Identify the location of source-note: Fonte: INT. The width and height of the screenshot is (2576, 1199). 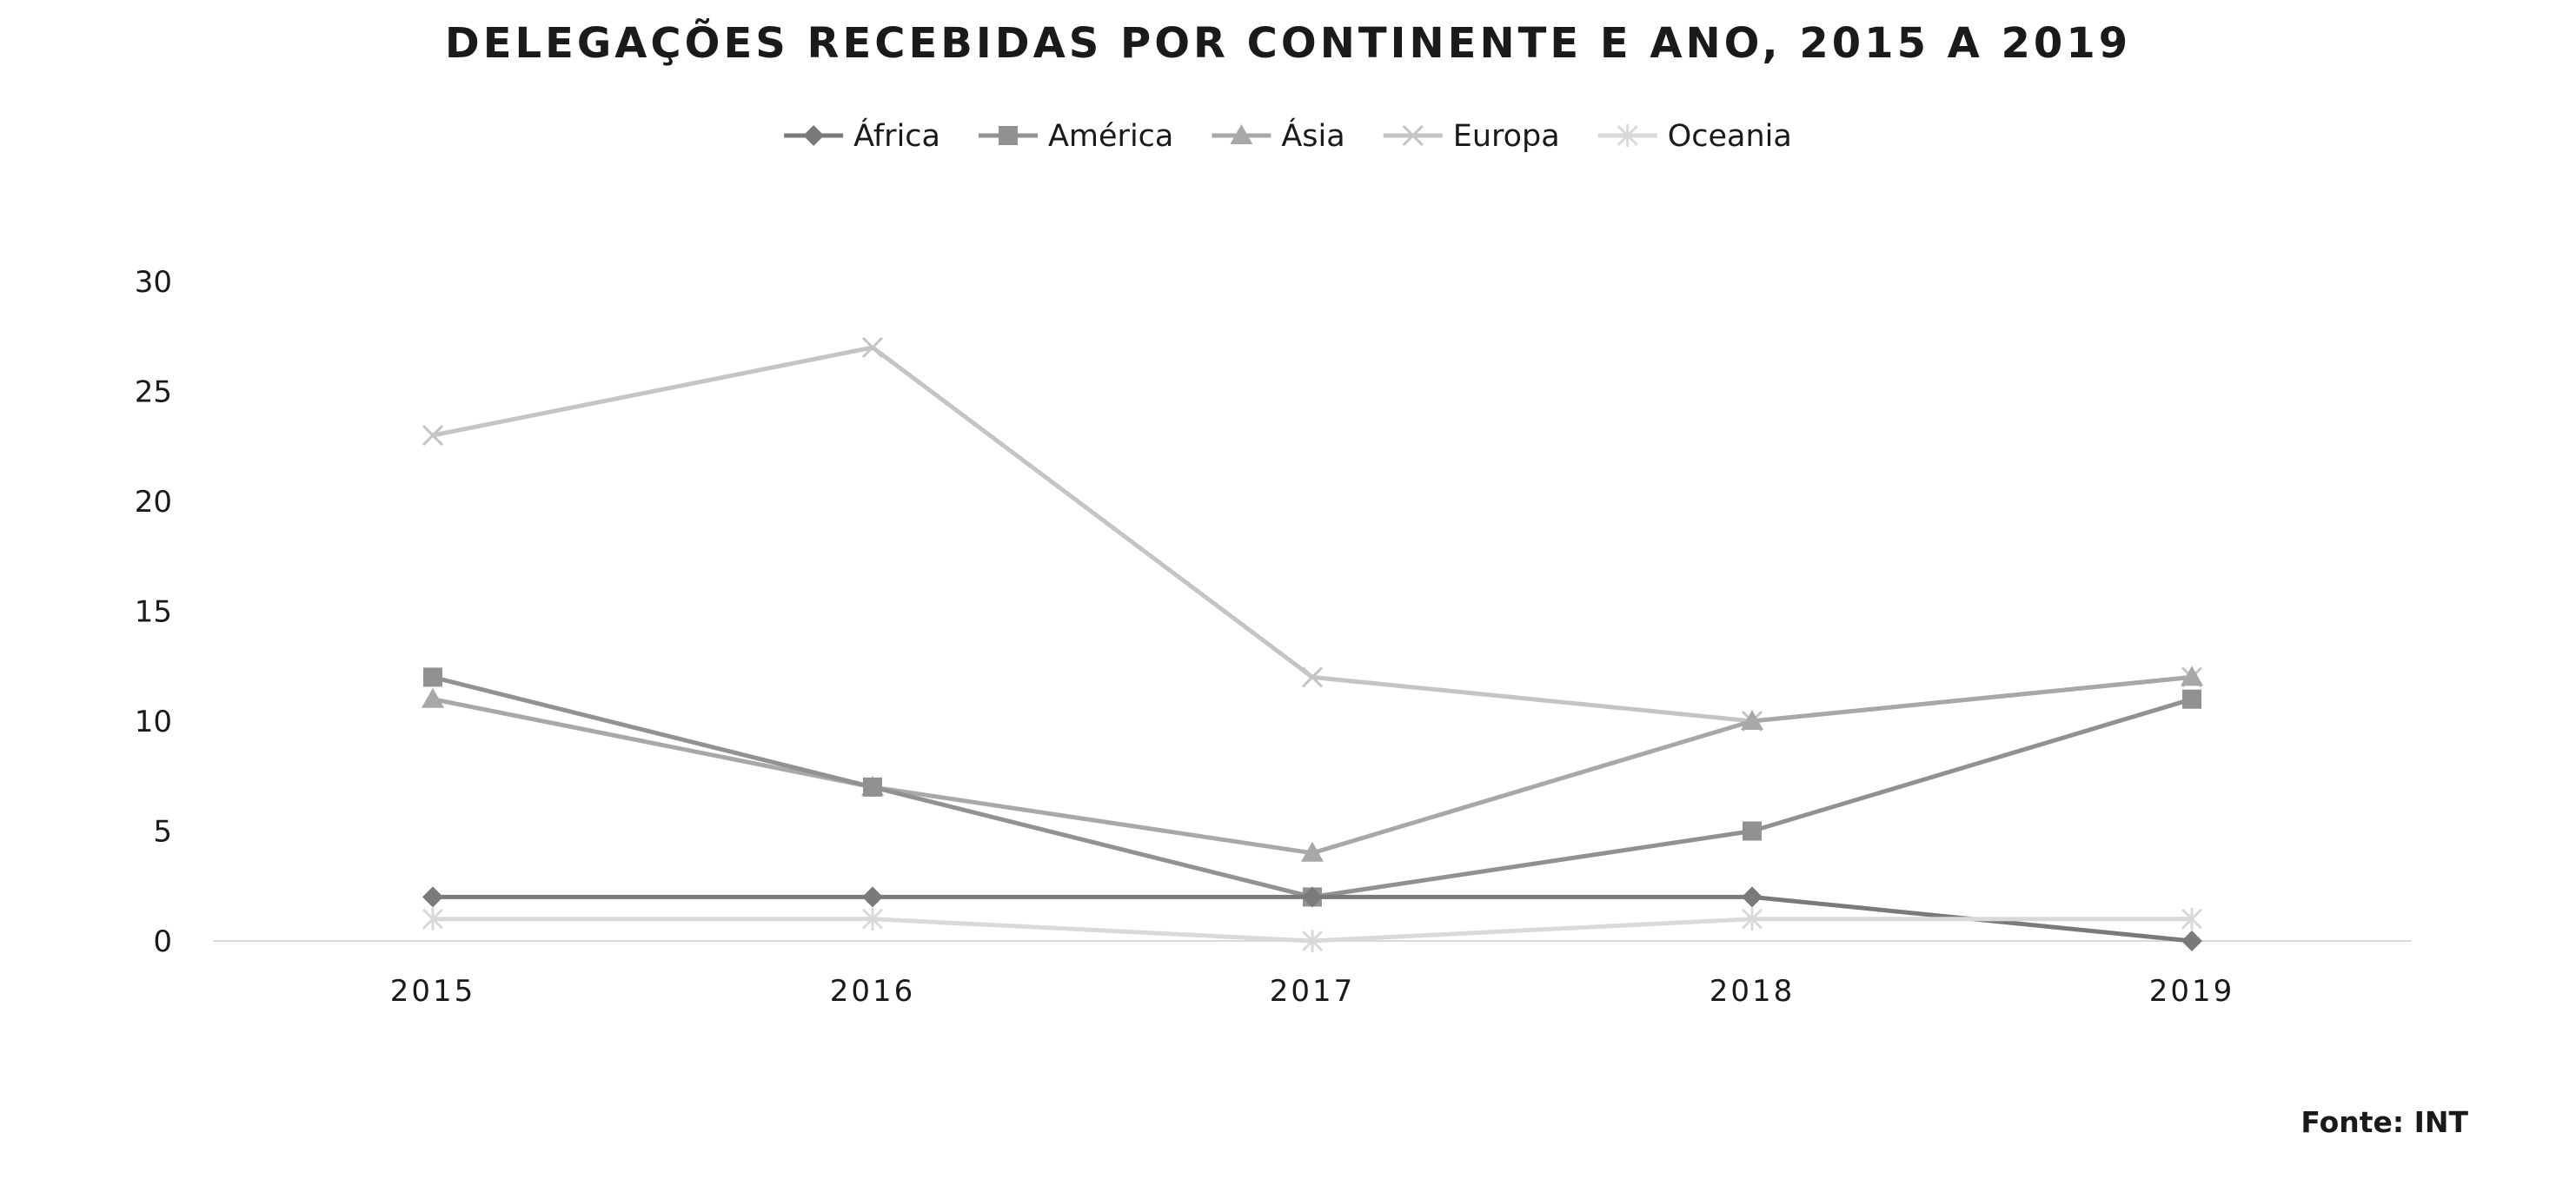
(2384, 1122).